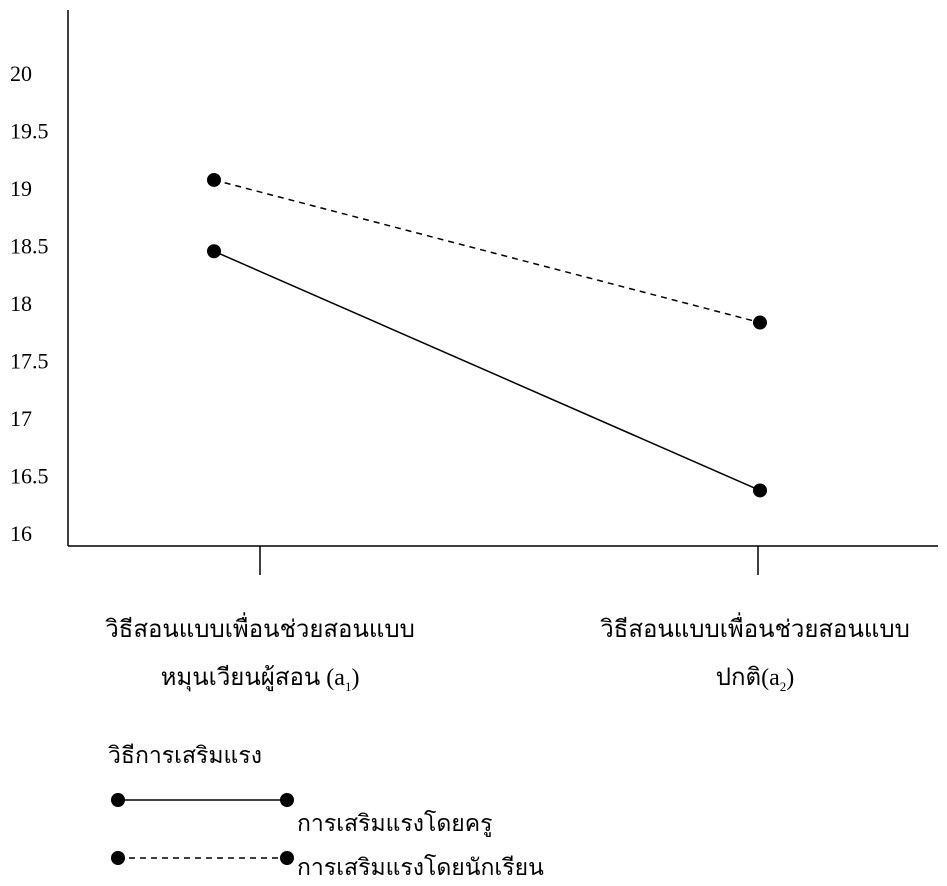 This screenshot has width=947, height=886. I want to click on y-tick-label: 19, so click(21, 188).